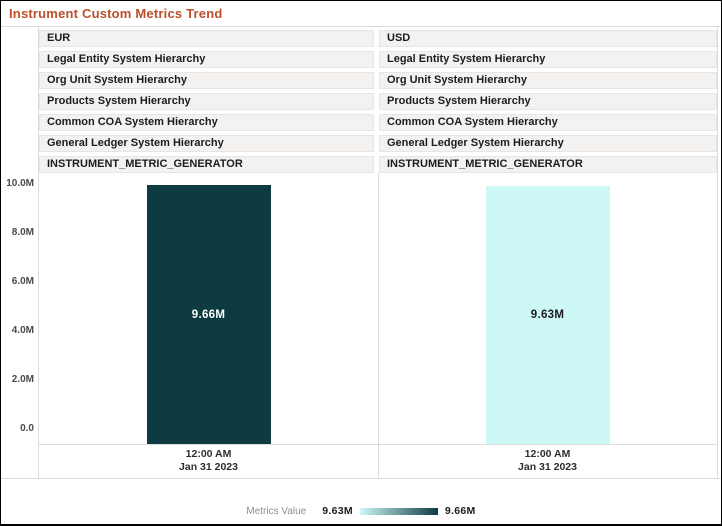 Image resolution: width=722 pixels, height=526 pixels. What do you see at coordinates (361, 26) in the screenshot?
I see `title-divider` at bounding box center [361, 26].